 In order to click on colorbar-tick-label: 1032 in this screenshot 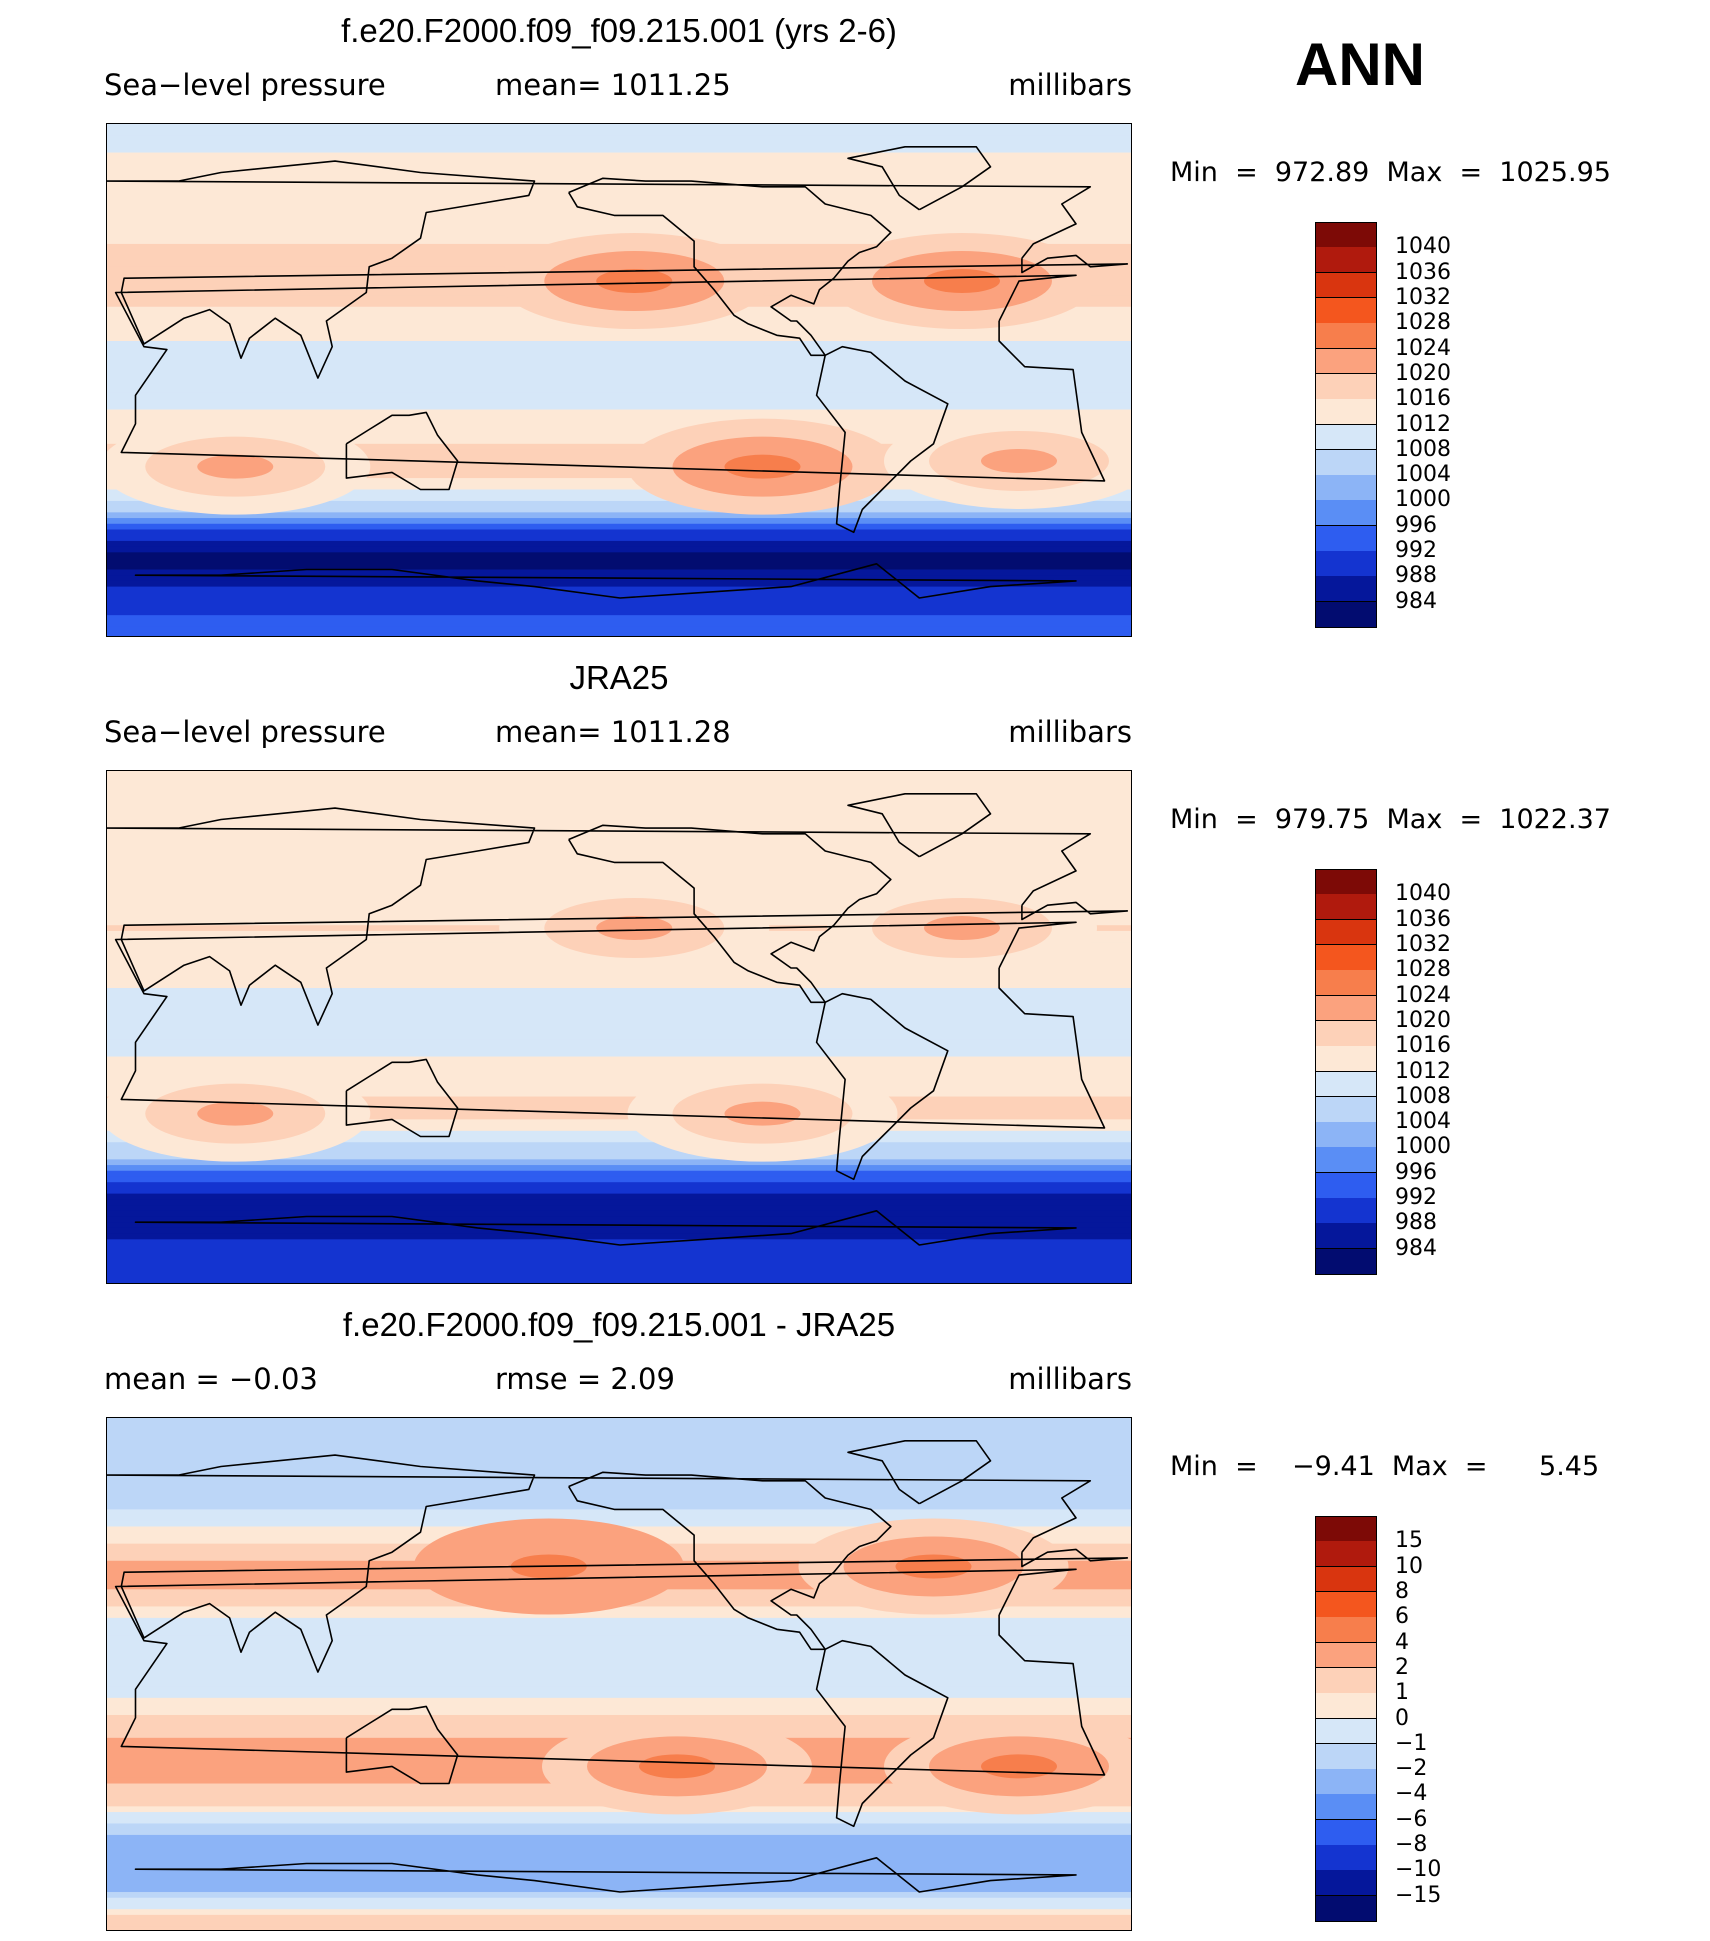, I will do `click(1423, 297)`.